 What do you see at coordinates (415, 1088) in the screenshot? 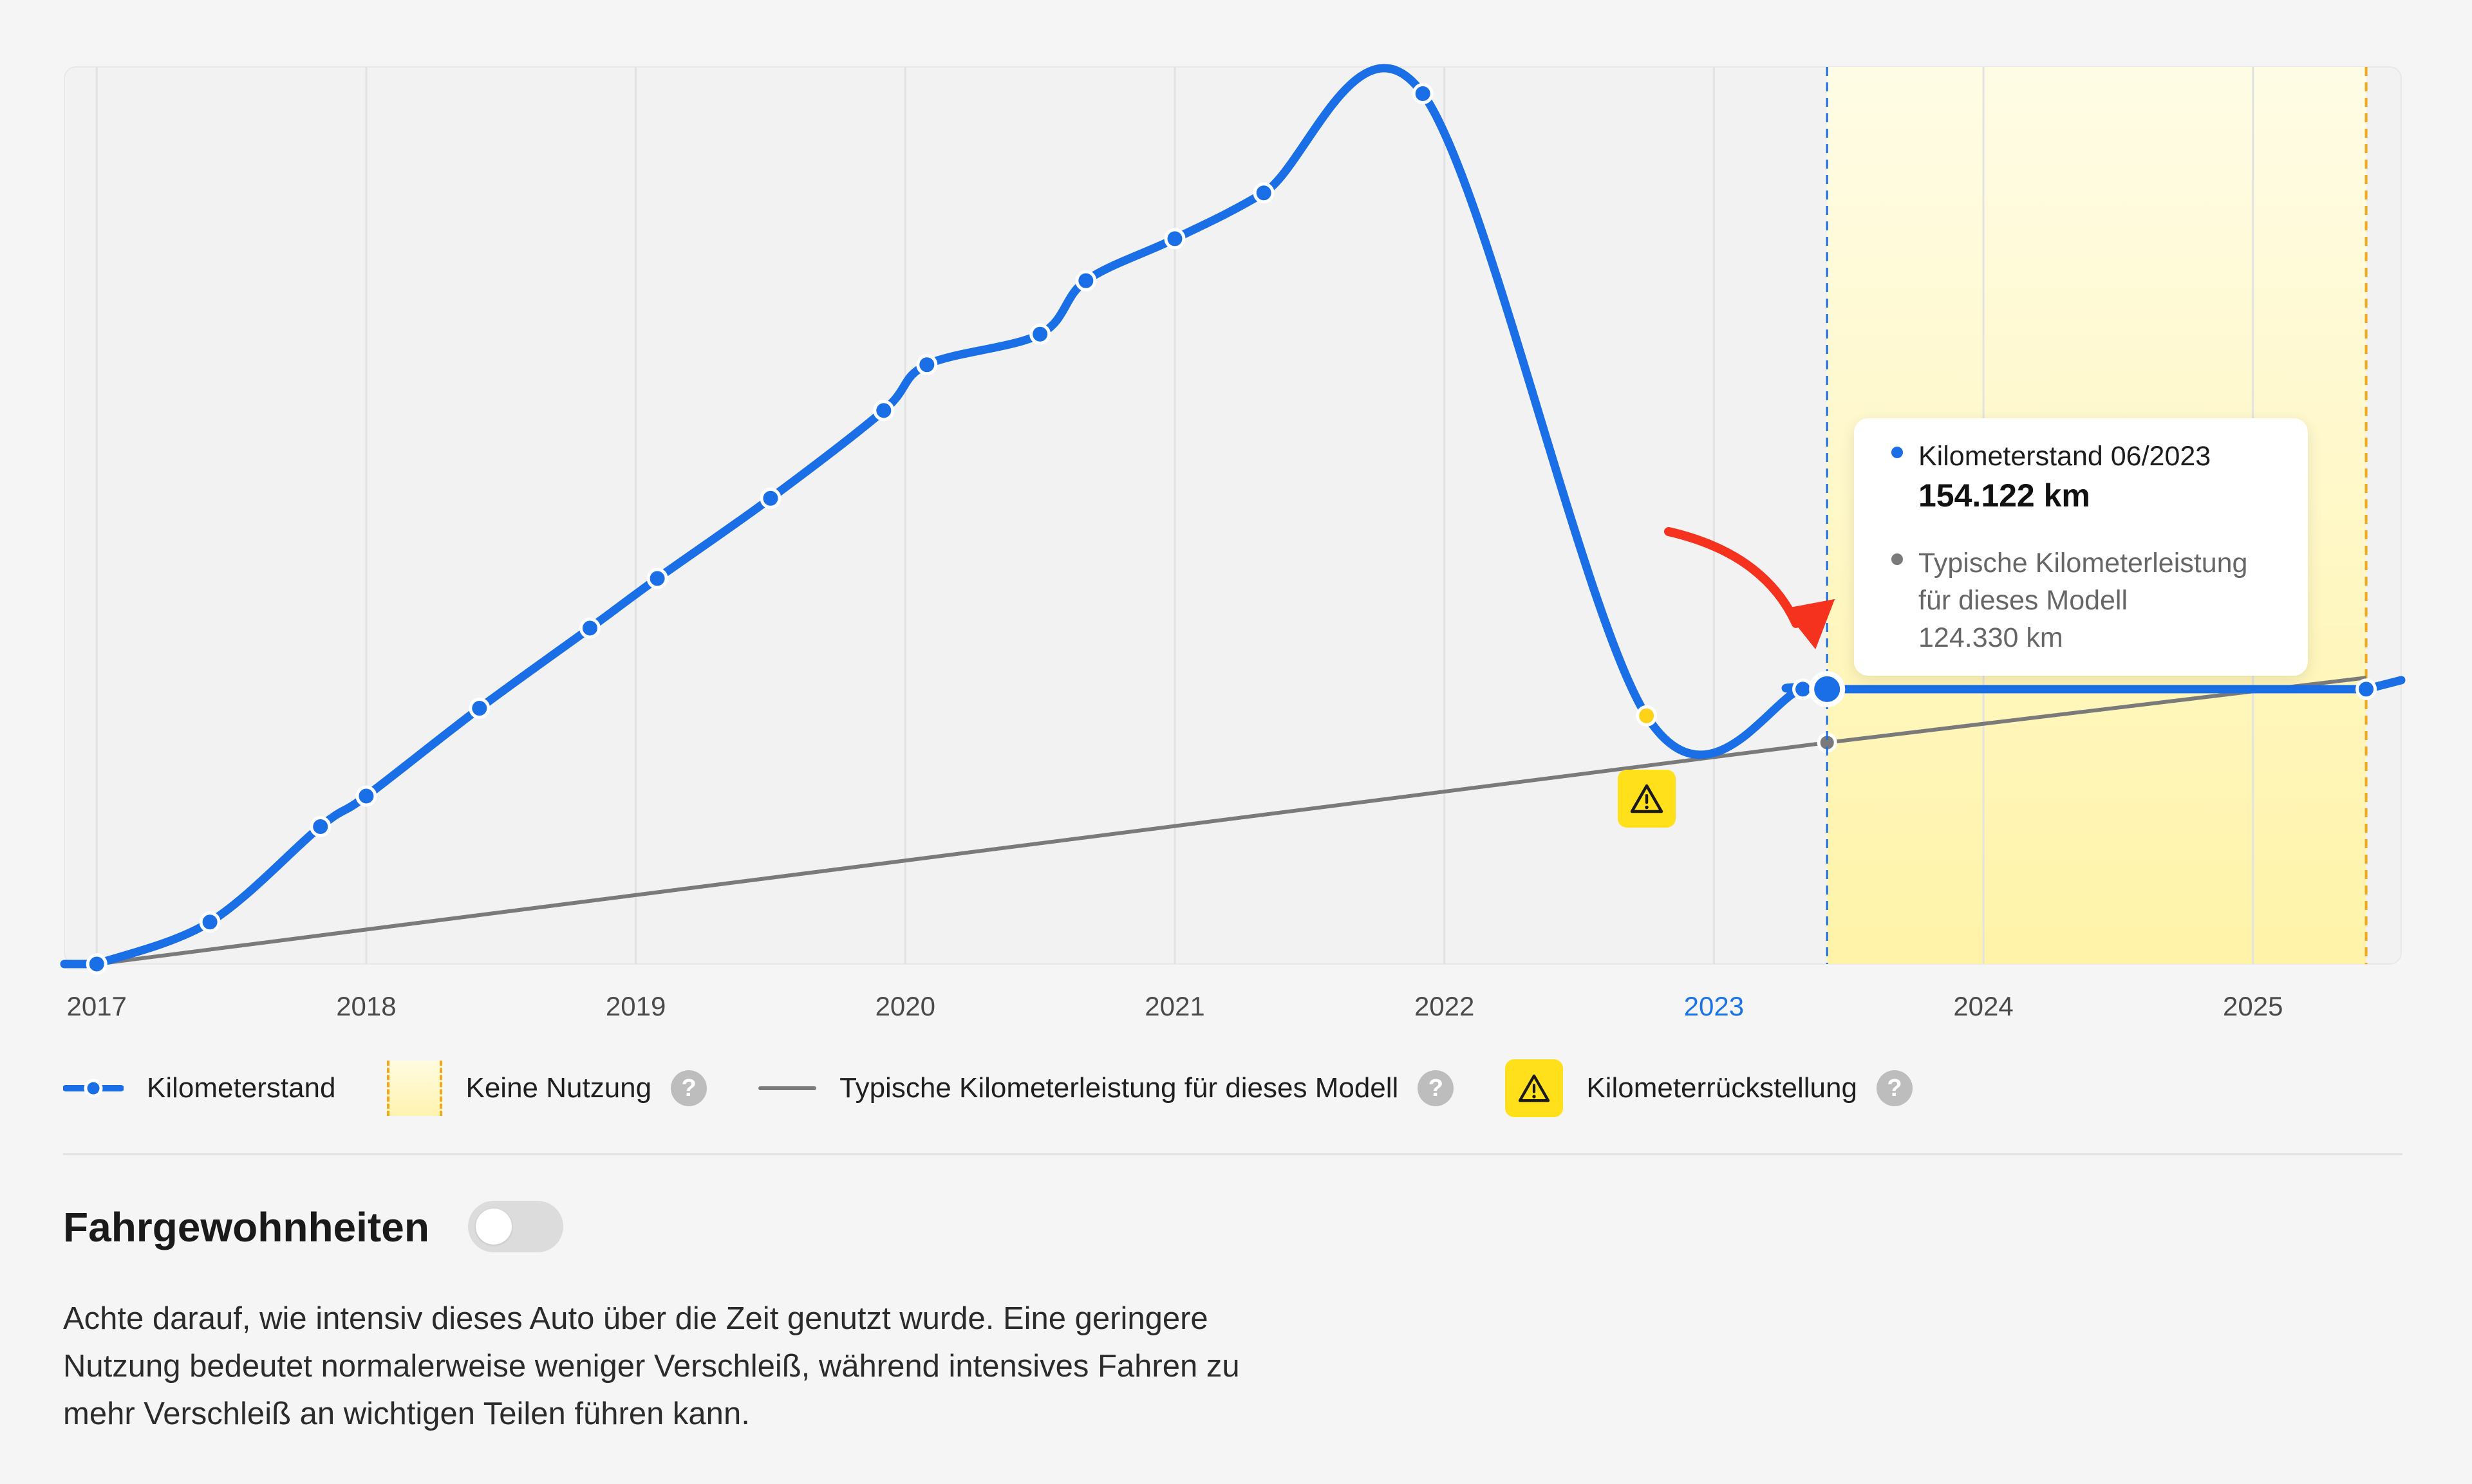
I see `no-usage-swatch` at bounding box center [415, 1088].